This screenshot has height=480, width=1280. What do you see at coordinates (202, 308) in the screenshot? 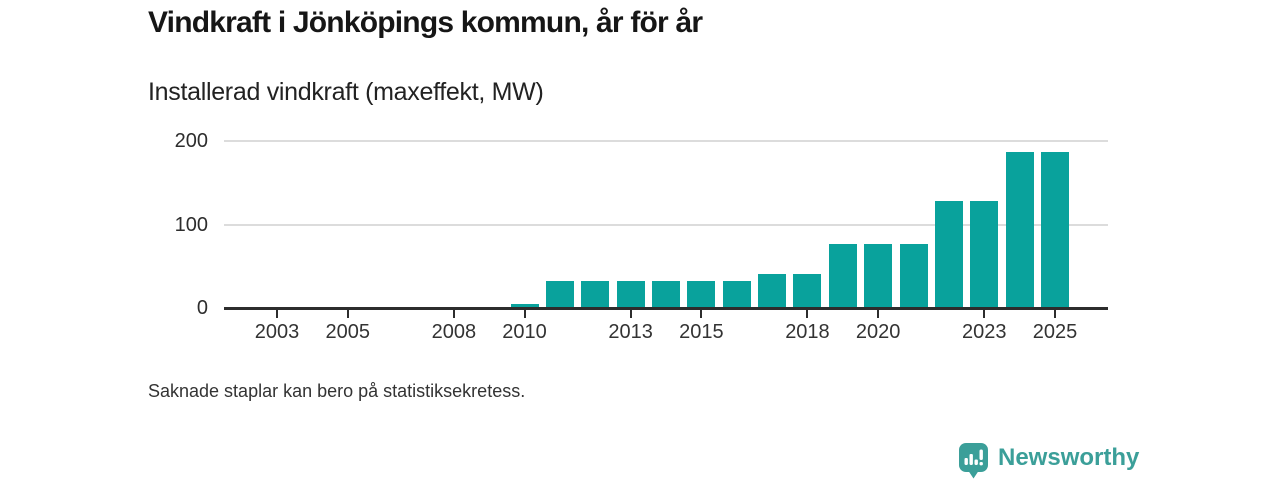
I see `y-axis-tick-label: 0` at bounding box center [202, 308].